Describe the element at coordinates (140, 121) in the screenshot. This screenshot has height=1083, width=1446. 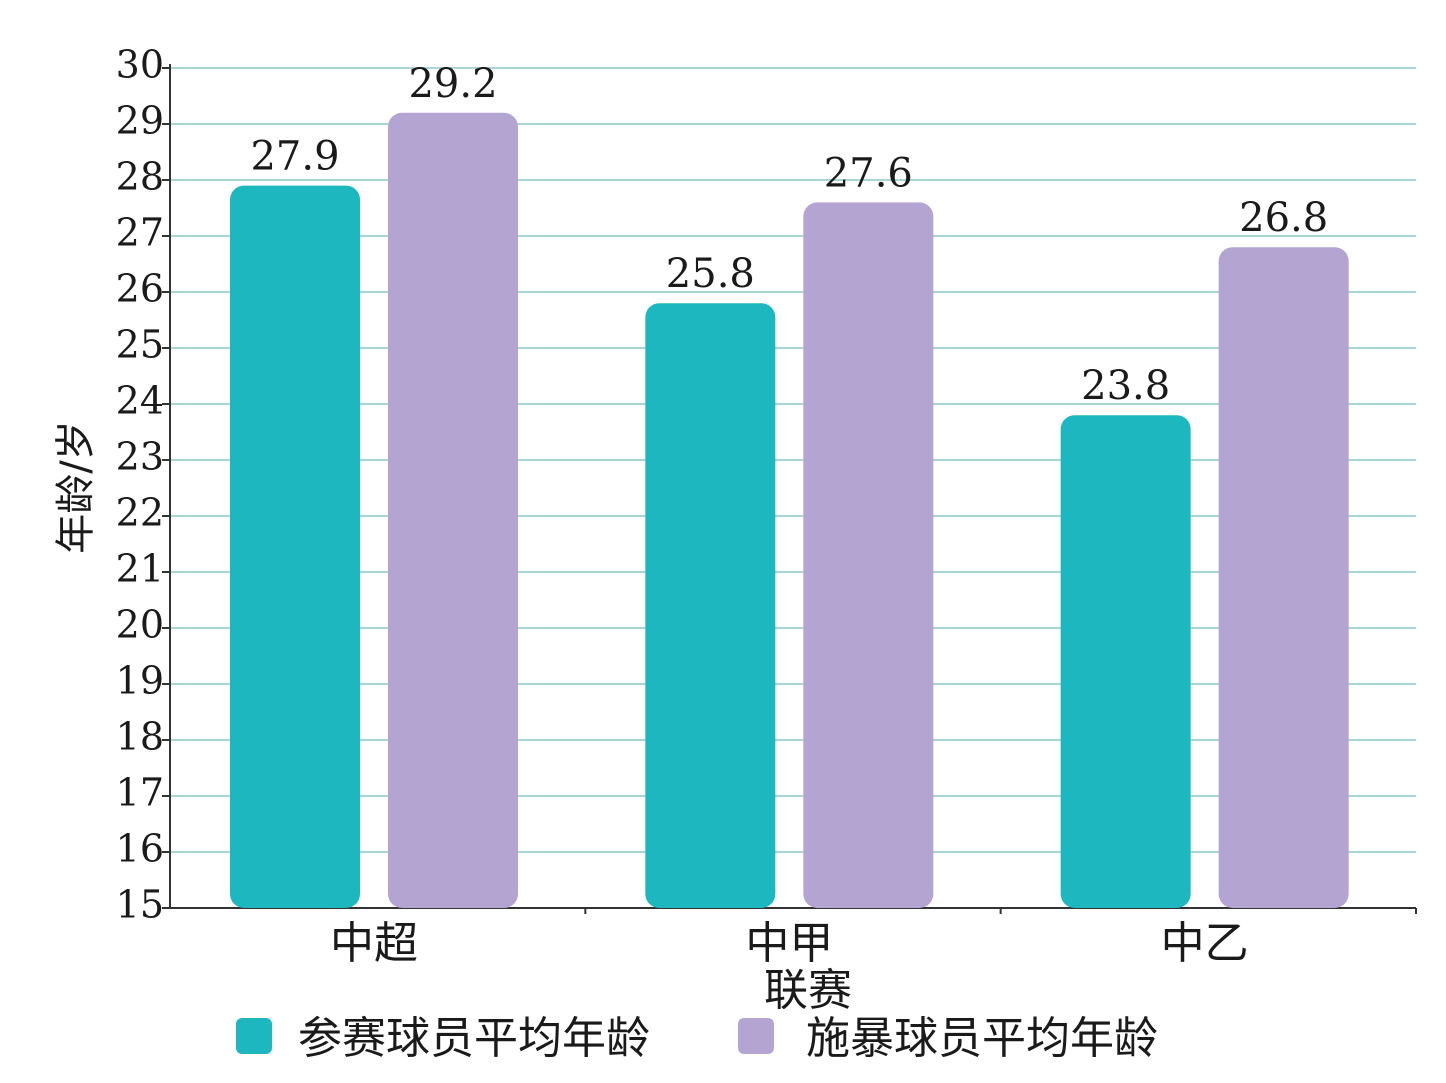
I see `y-tick-label: 29` at that location.